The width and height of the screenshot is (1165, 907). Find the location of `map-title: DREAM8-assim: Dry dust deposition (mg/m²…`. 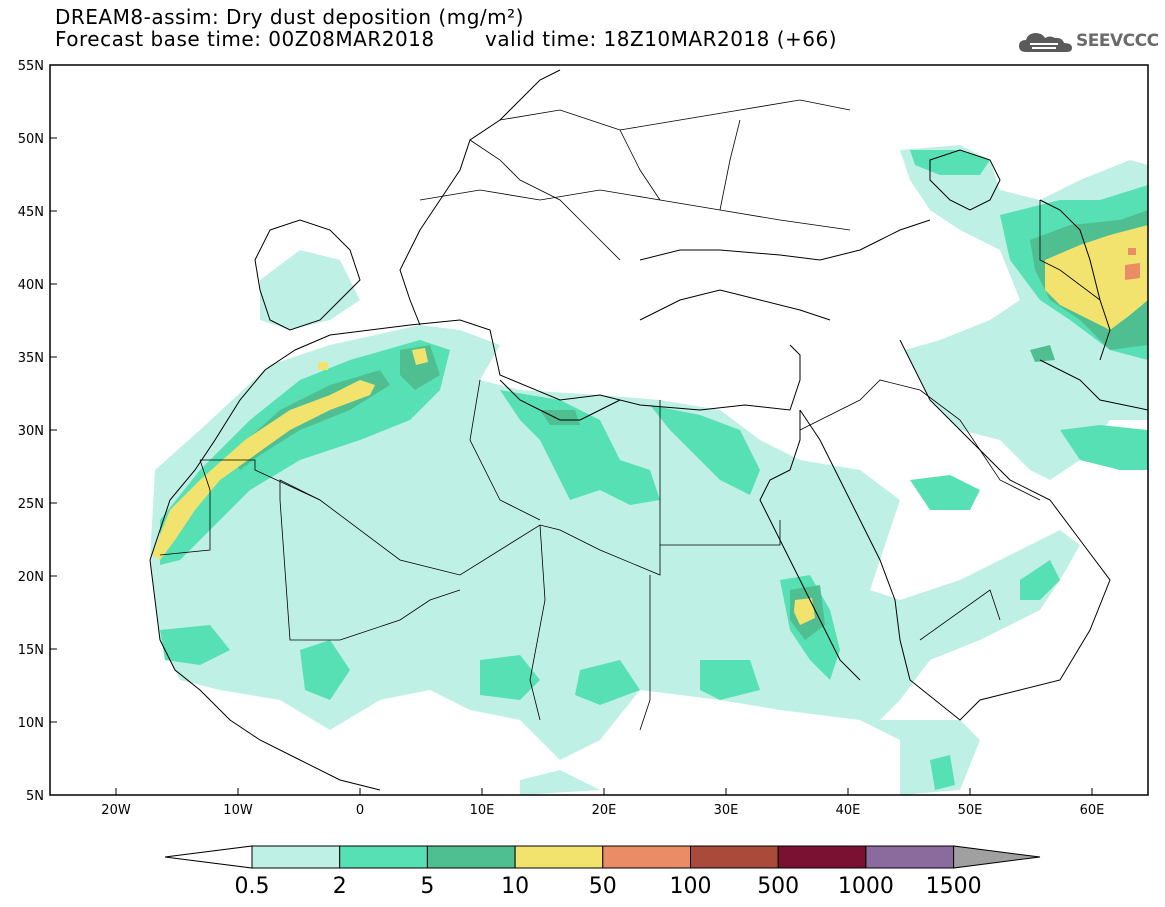

map-title: DREAM8-assim: Dry dust deposition (mg/m²… is located at coordinates (289, 17).